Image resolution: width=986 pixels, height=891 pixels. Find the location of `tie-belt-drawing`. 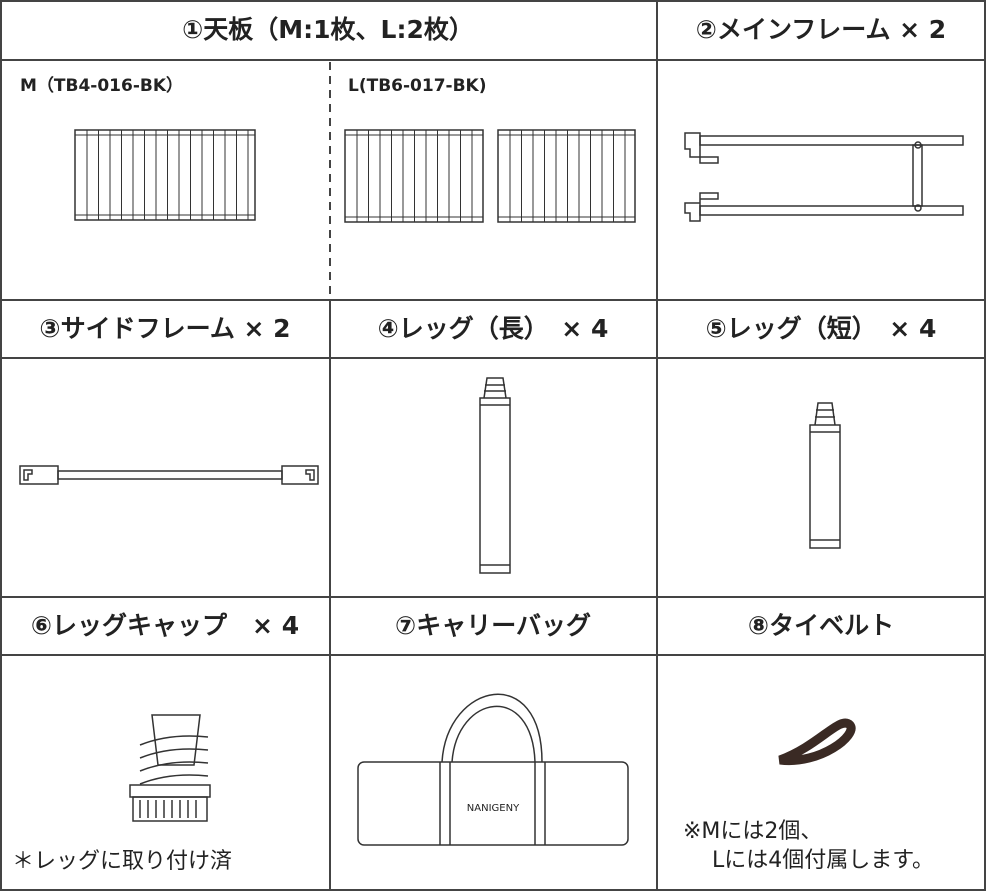

tie-belt-drawing is located at coordinates (817, 742).